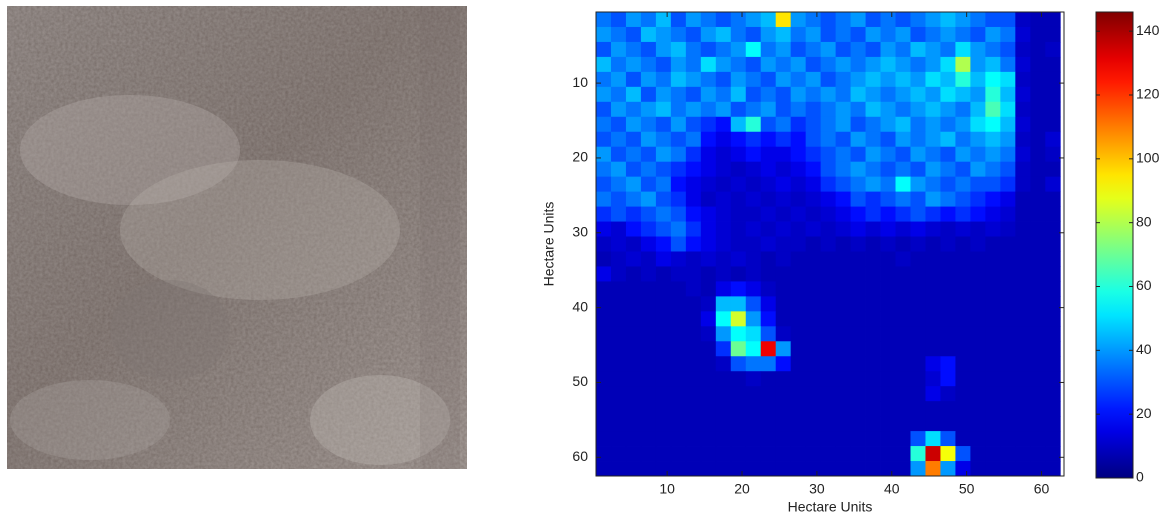 The image size is (1170, 521). Describe the element at coordinates (1140, 477) in the screenshot. I see `colorbar-tick-label: 0` at that location.